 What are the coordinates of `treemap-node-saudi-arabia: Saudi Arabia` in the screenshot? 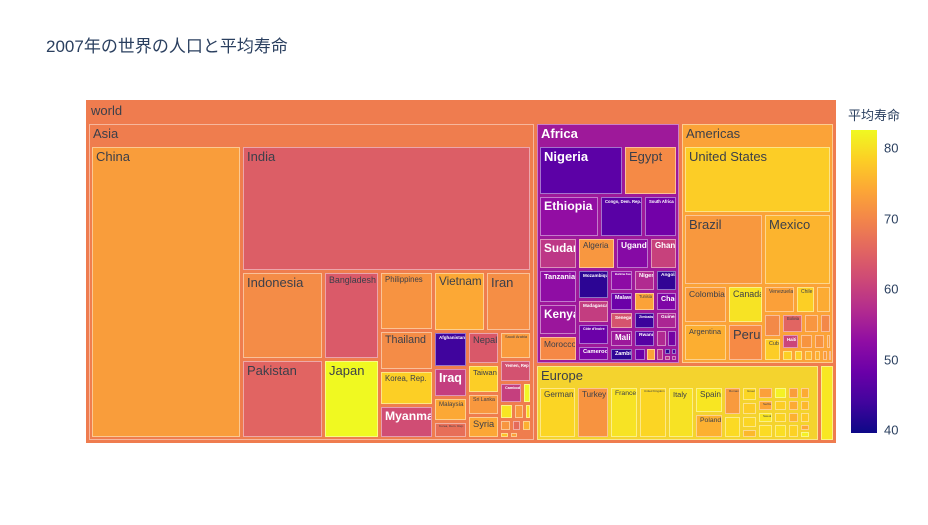 It's located at (515, 345).